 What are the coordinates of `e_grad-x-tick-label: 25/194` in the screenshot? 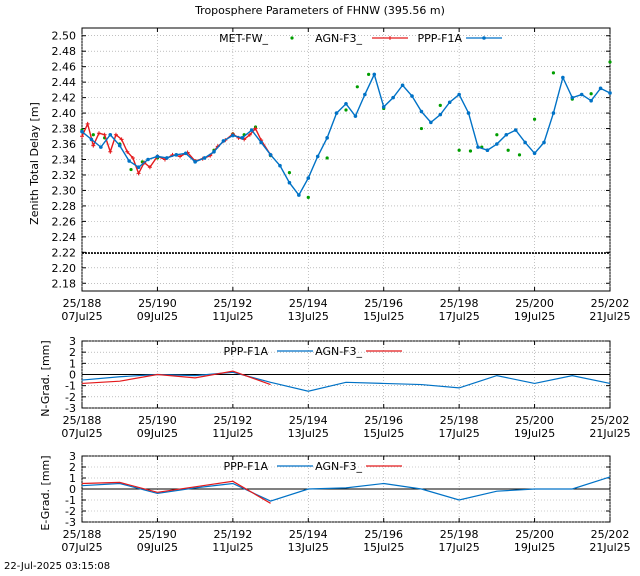 It's located at (308, 534).